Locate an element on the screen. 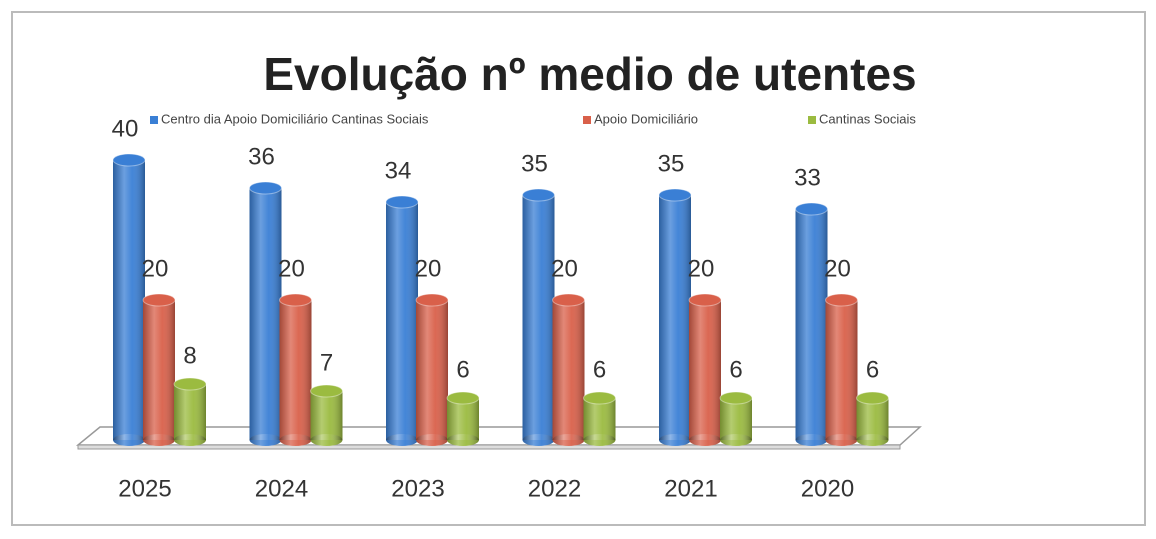 The image size is (1156, 539). floor-edge is located at coordinates (489, 447).